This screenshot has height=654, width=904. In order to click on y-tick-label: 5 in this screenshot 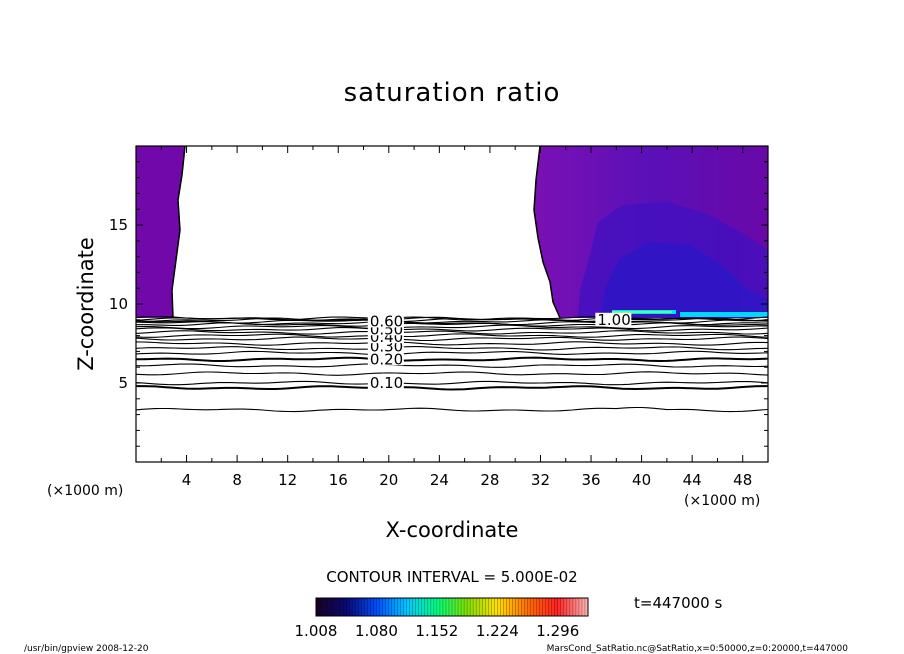, I will do `click(123, 383)`.